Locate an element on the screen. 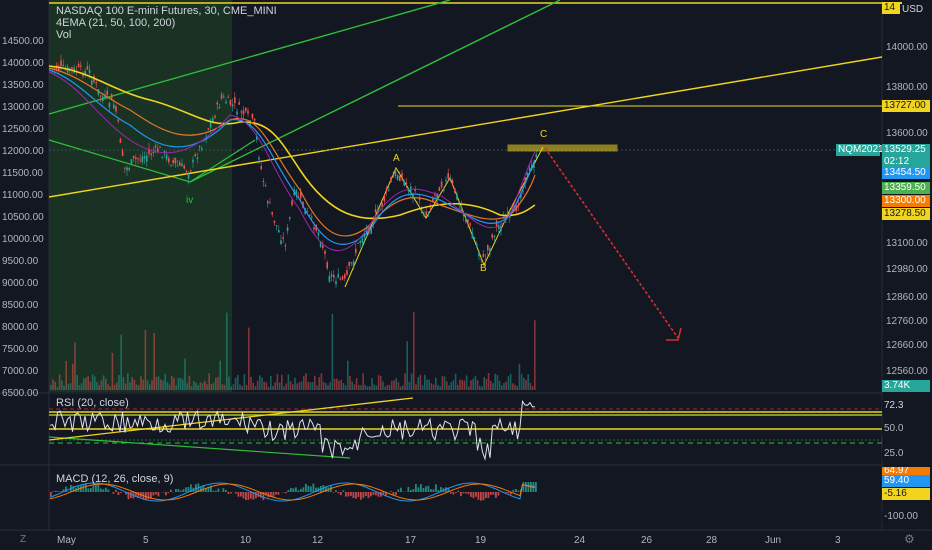 Image resolution: width=932 pixels, height=550 pixels. time-axis-label: May is located at coordinates (66, 540).